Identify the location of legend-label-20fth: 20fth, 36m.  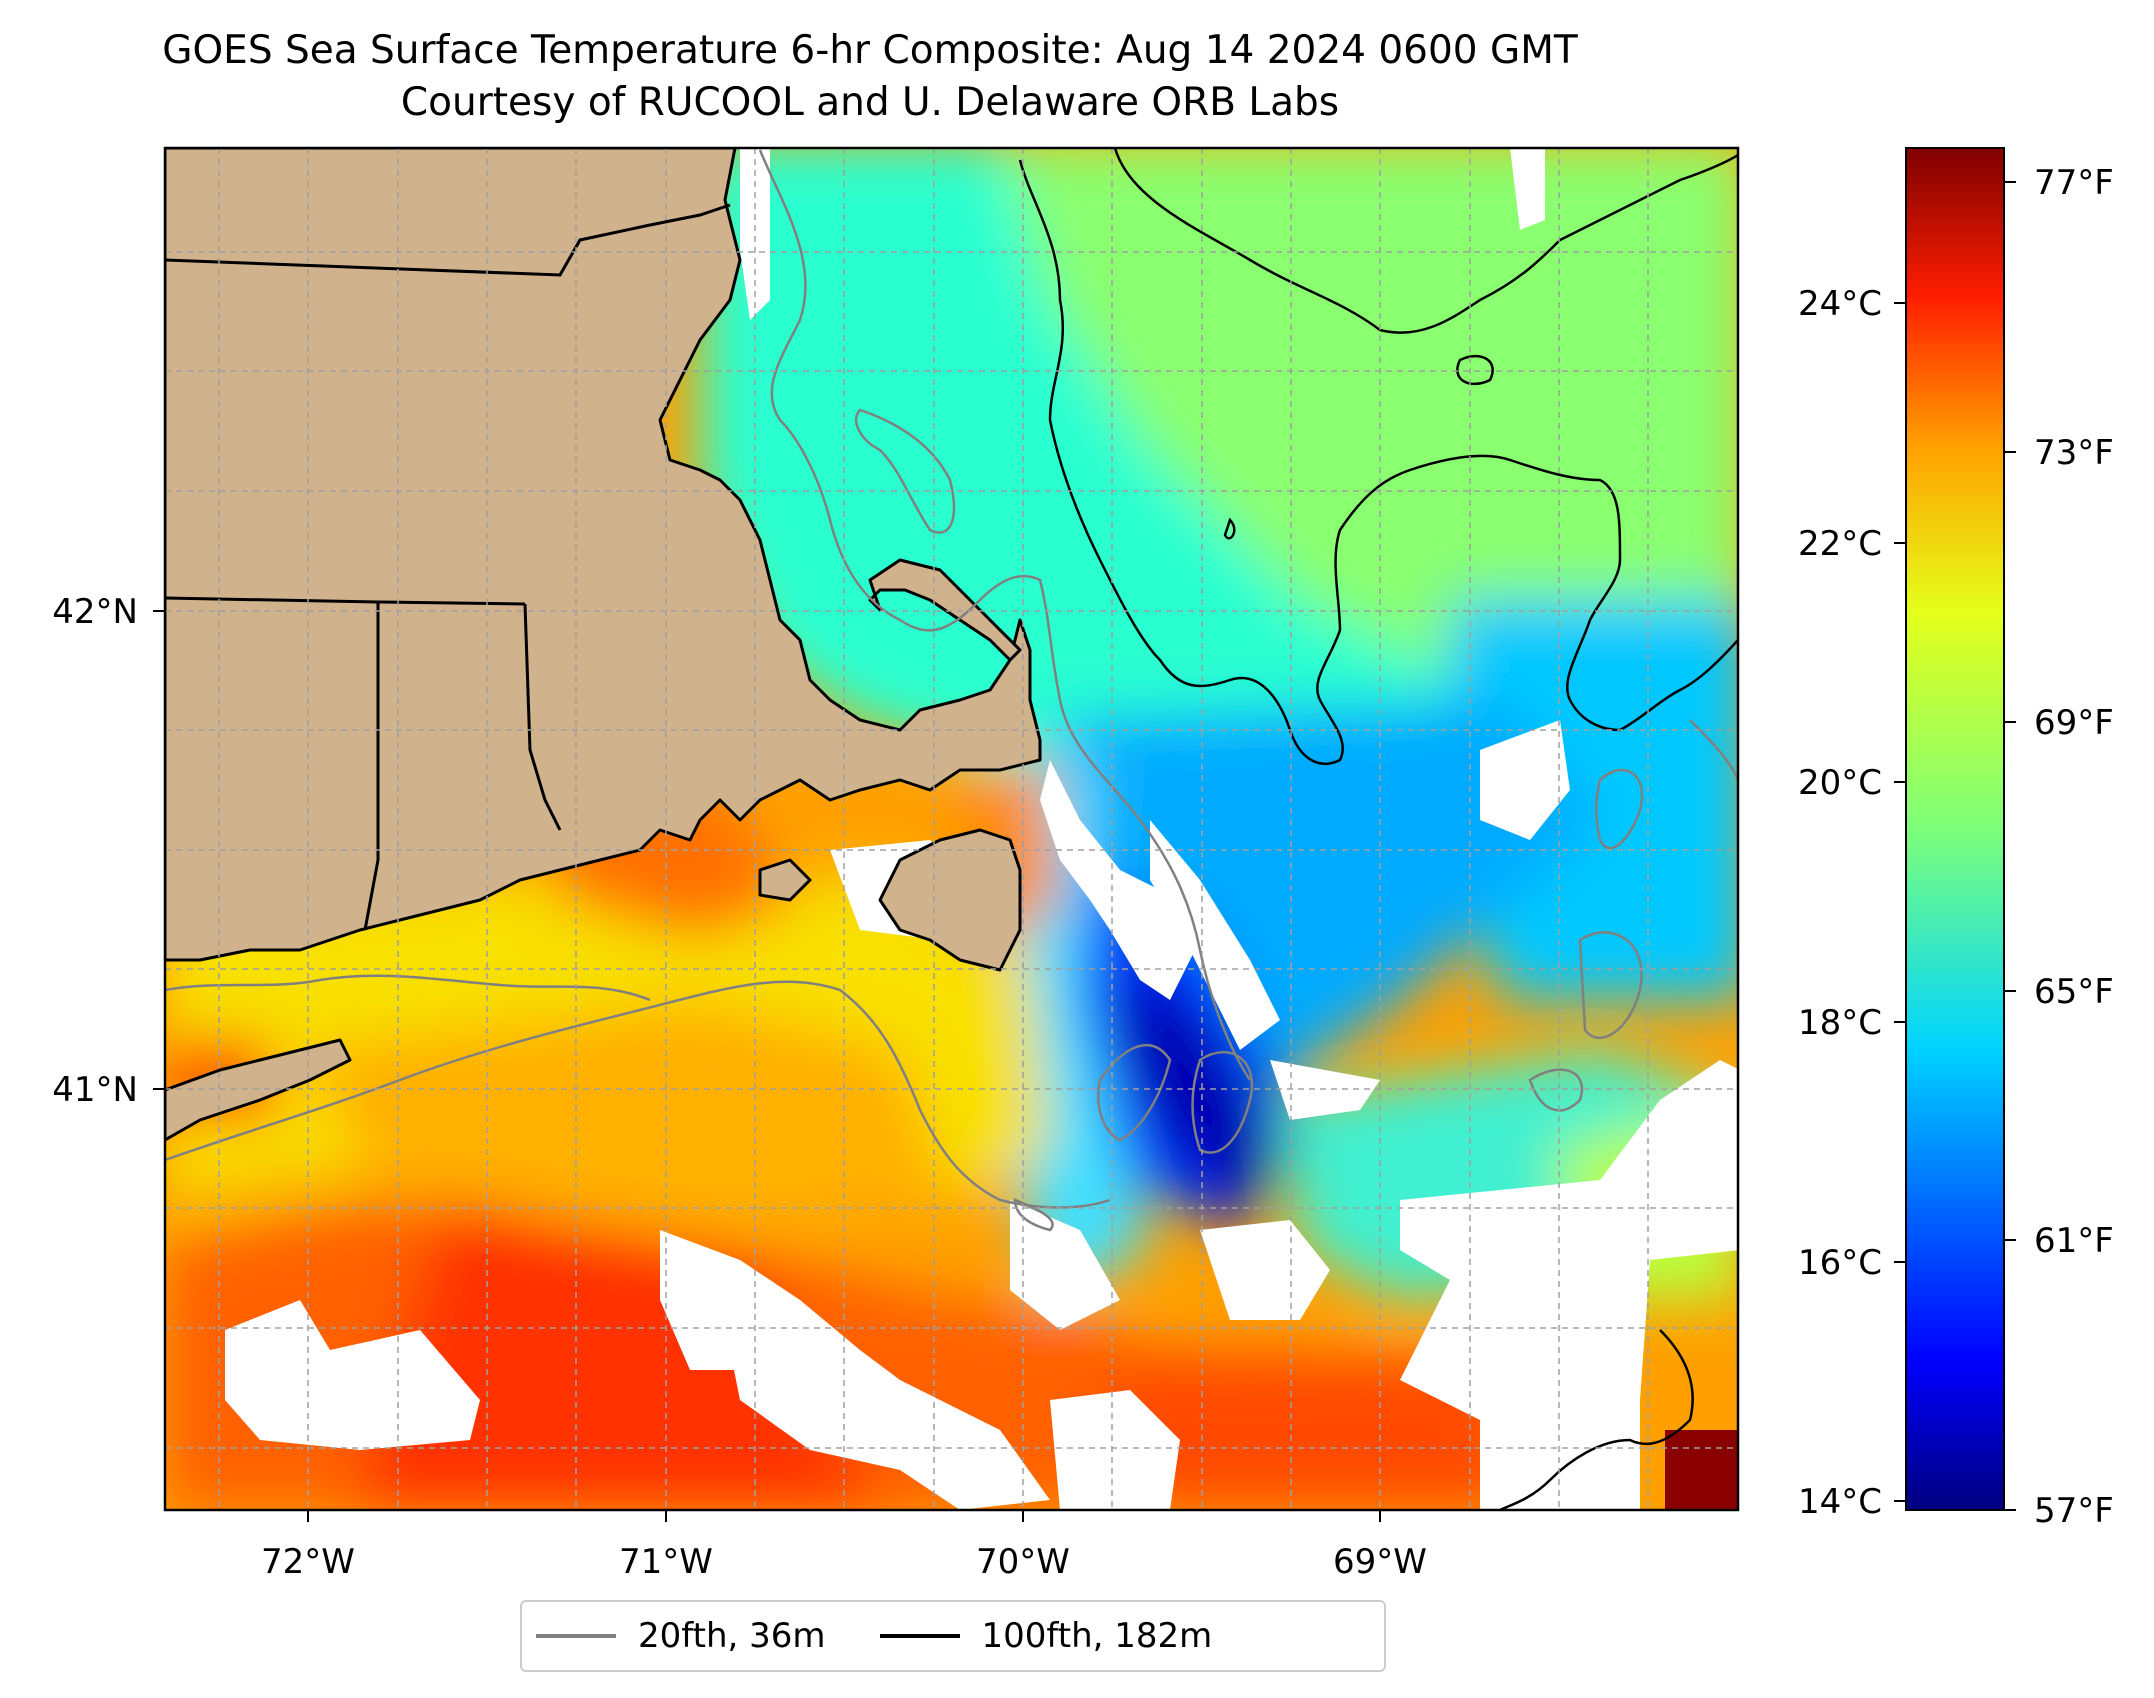
(732, 1636).